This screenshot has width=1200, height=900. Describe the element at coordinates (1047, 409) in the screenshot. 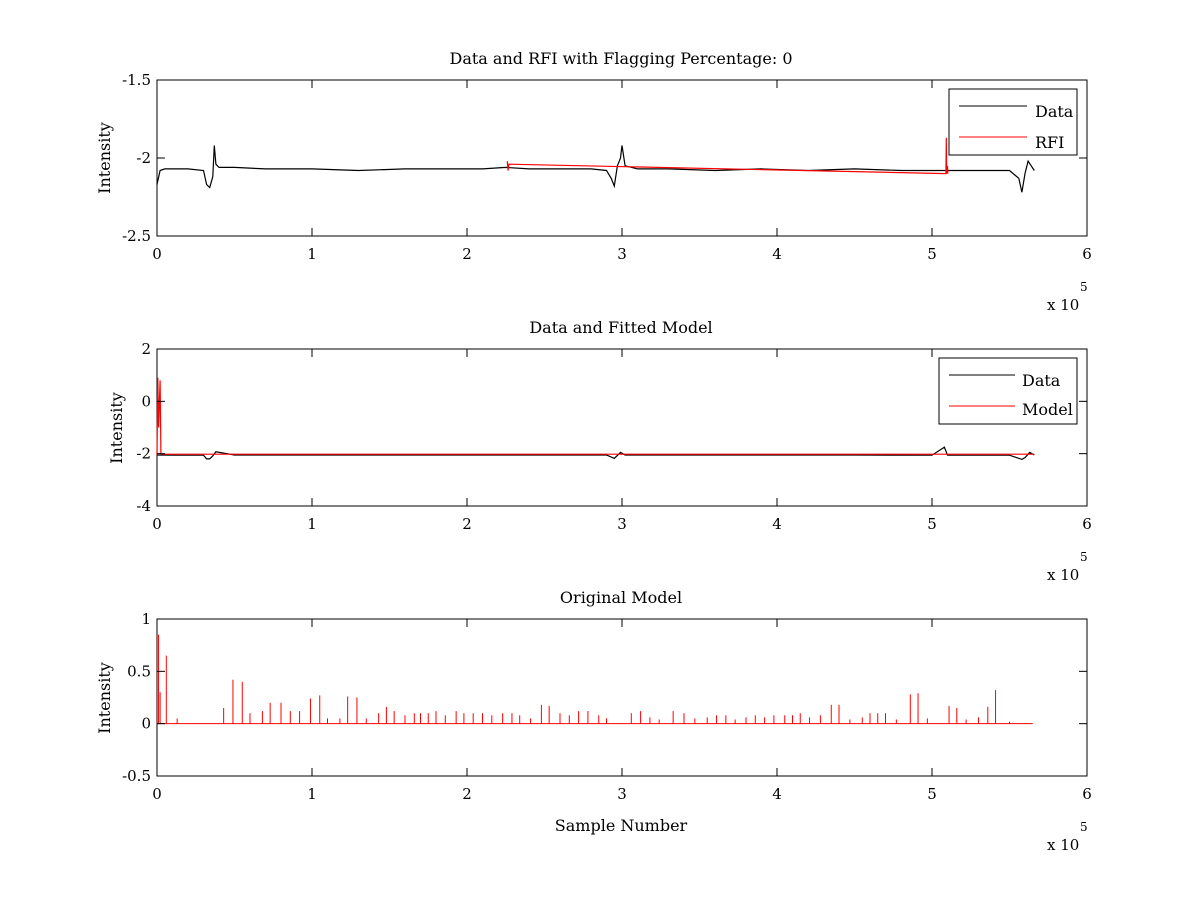

I see `legend-label-model: Model` at that location.